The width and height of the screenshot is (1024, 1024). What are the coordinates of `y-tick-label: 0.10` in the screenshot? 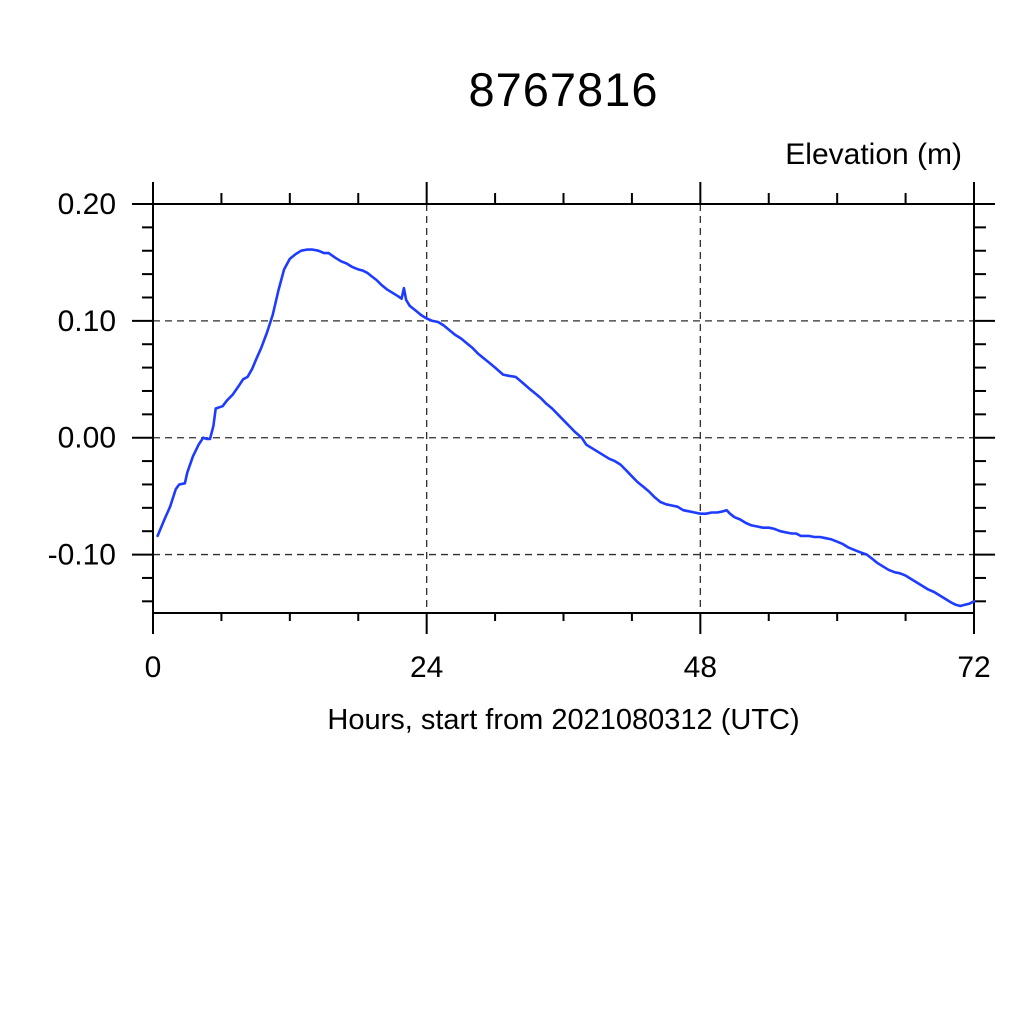 It's located at (87, 321).